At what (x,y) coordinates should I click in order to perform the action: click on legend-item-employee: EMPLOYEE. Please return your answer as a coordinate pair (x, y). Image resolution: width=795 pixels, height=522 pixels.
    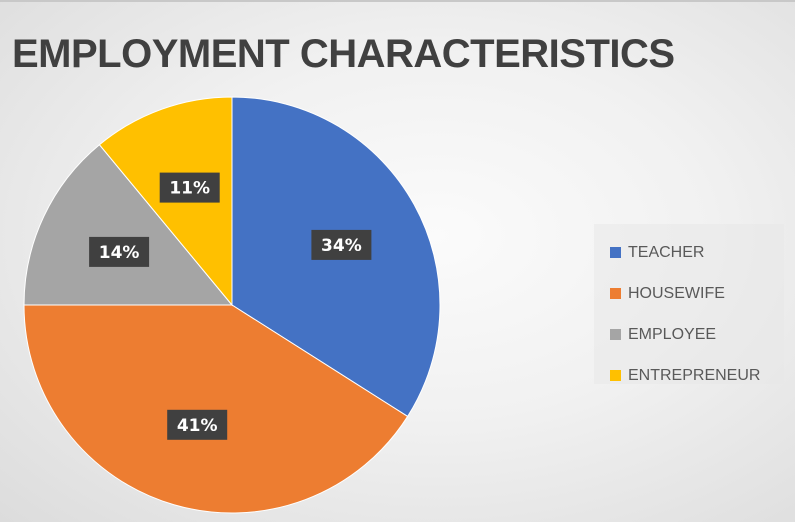
    Looking at the image, I should click on (697, 334).